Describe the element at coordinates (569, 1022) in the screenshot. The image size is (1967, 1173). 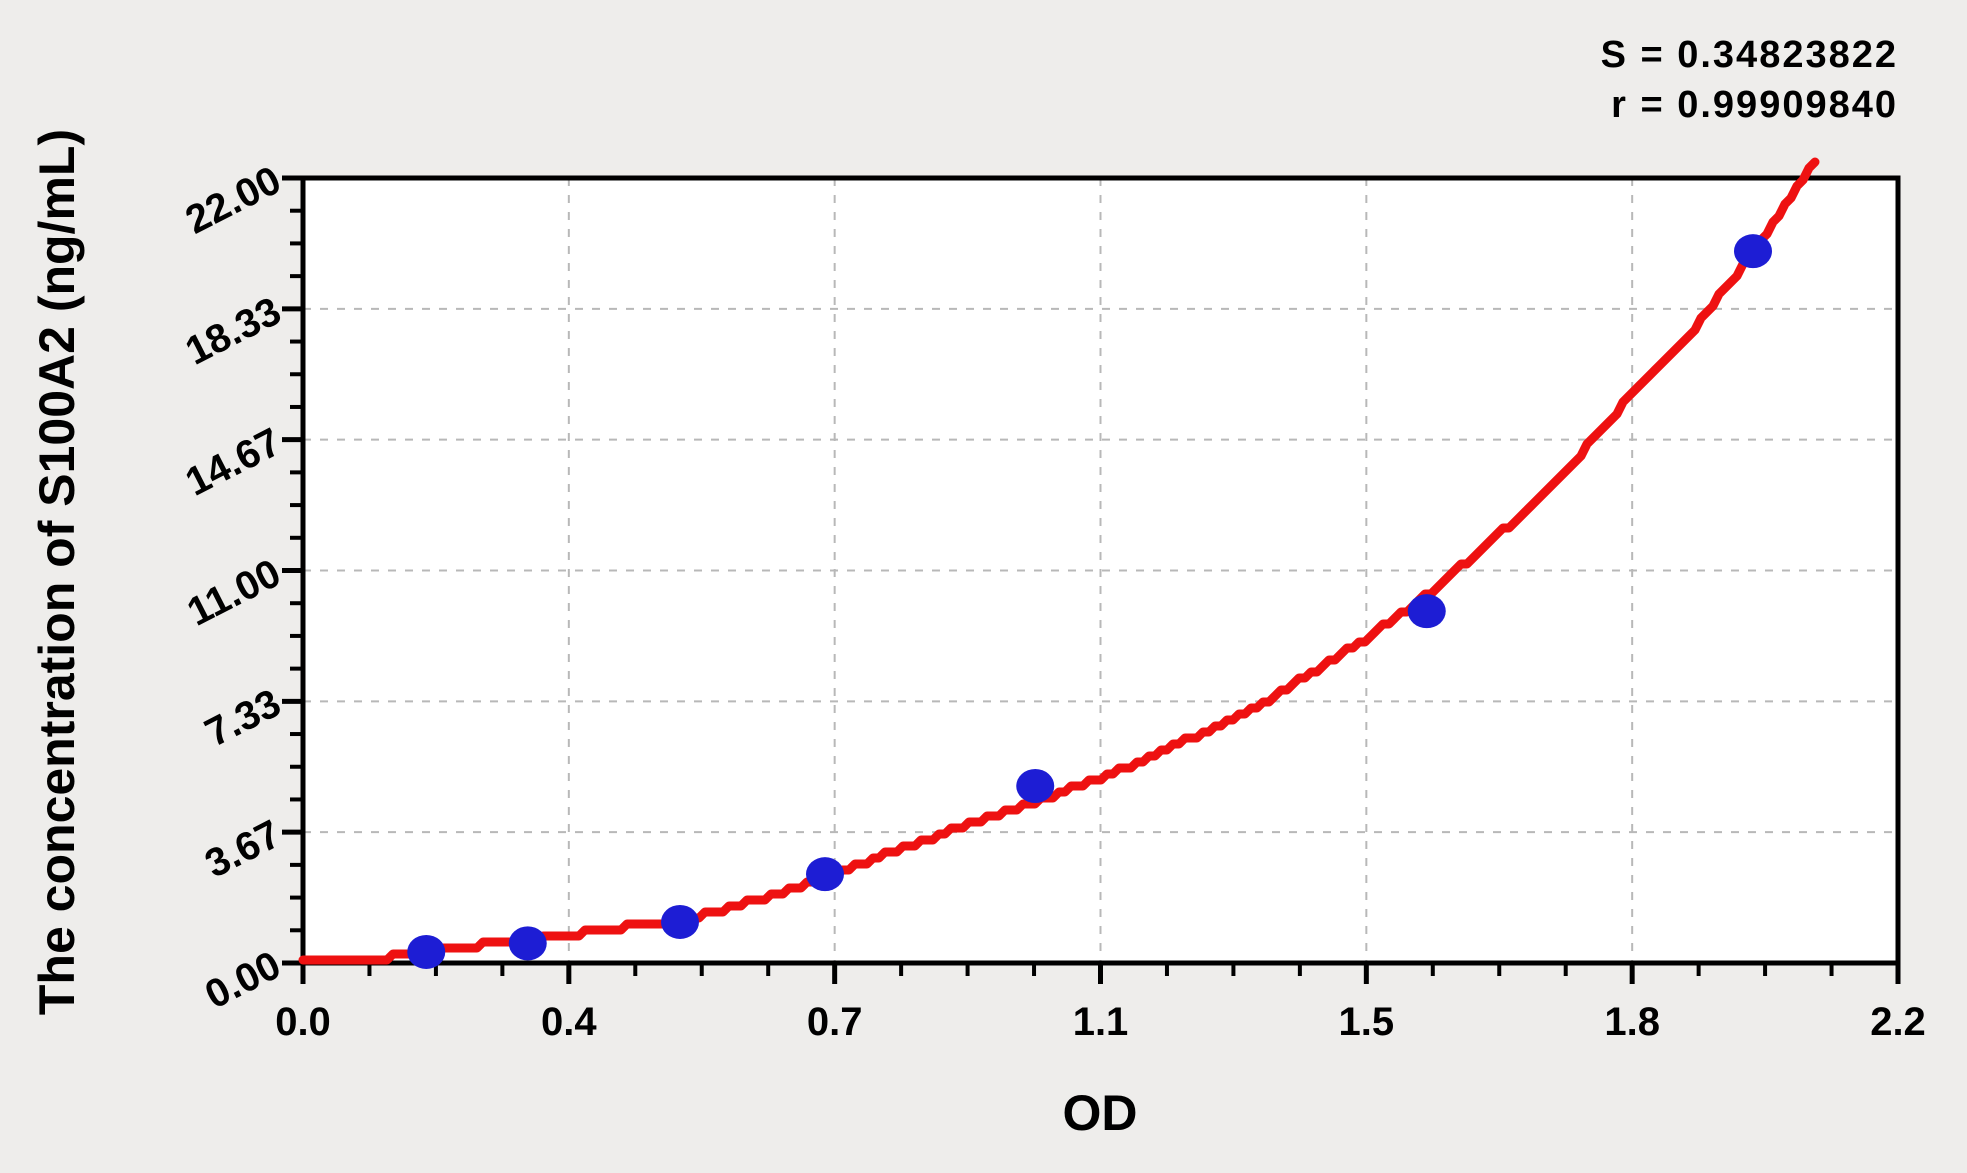
I see `x-tick-label: 0.4` at that location.